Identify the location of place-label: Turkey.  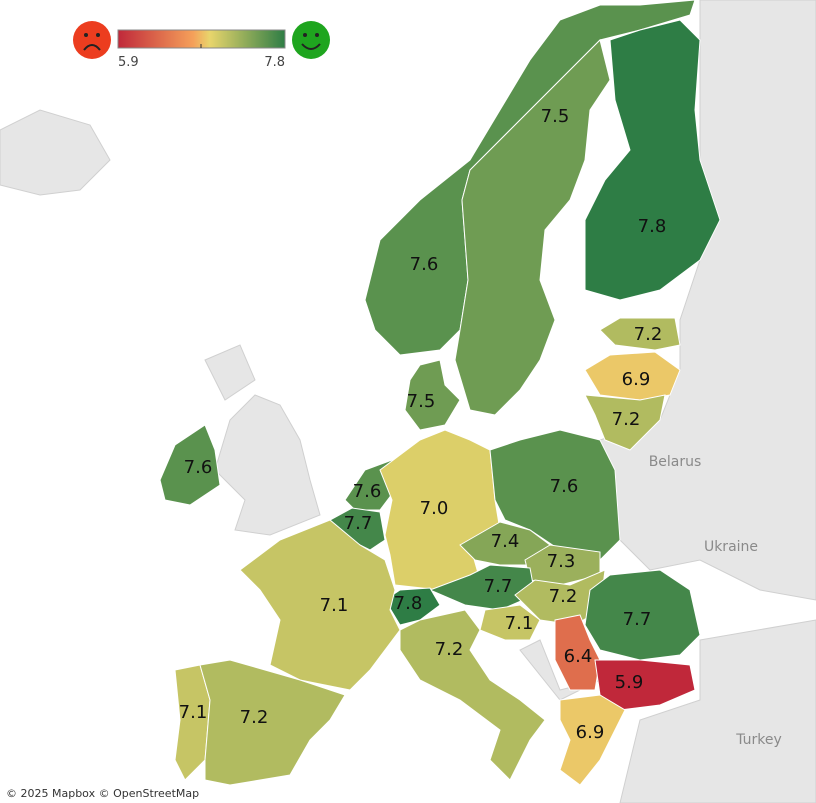
(758, 740).